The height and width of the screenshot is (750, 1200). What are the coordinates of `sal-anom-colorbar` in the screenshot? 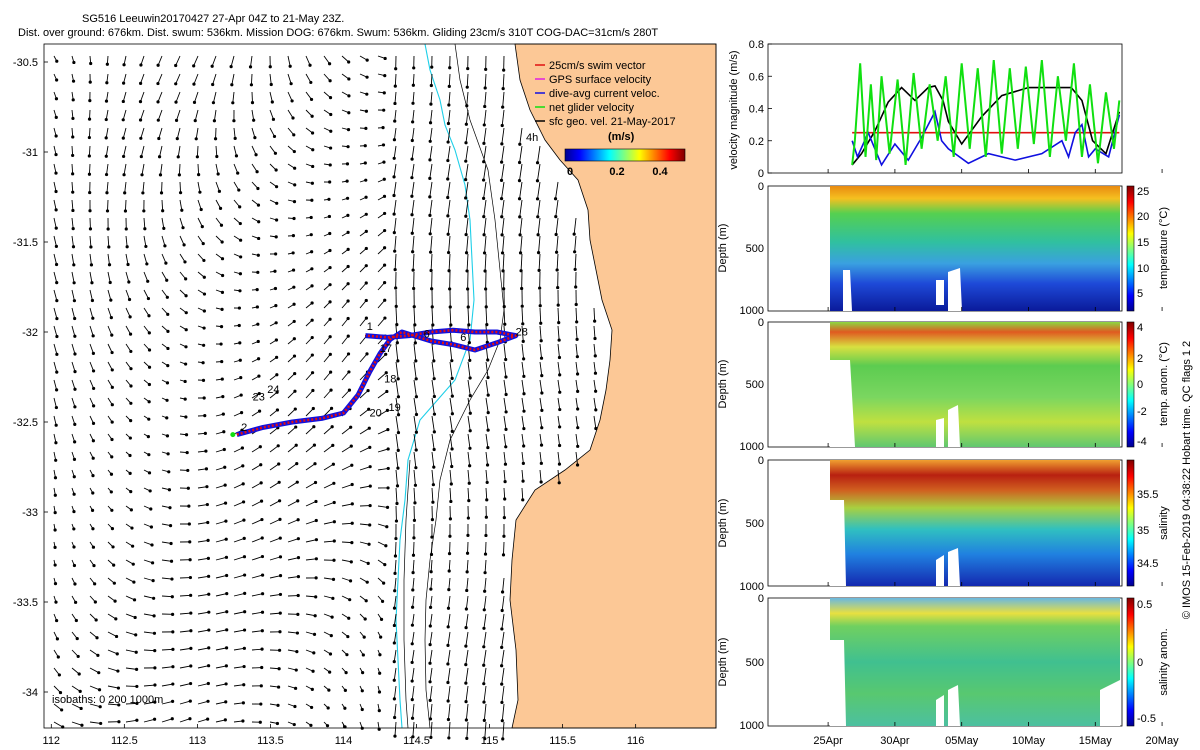 It's located at (1130, 662).